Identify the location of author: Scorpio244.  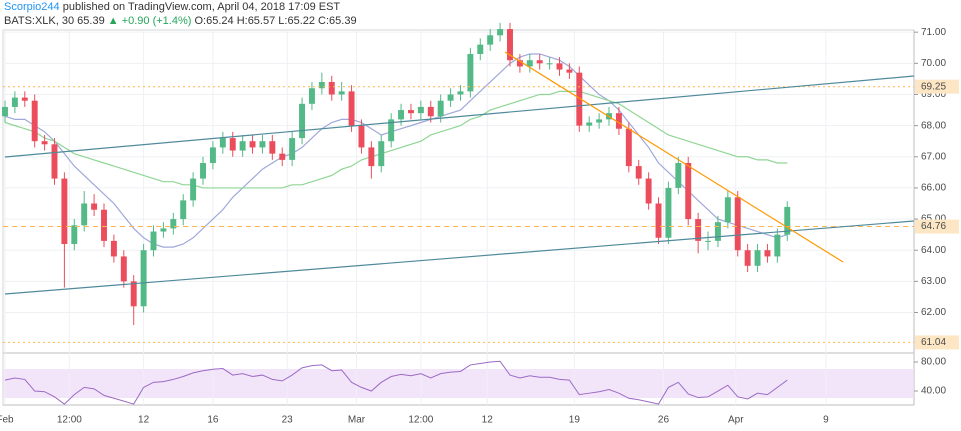
(32, 7).